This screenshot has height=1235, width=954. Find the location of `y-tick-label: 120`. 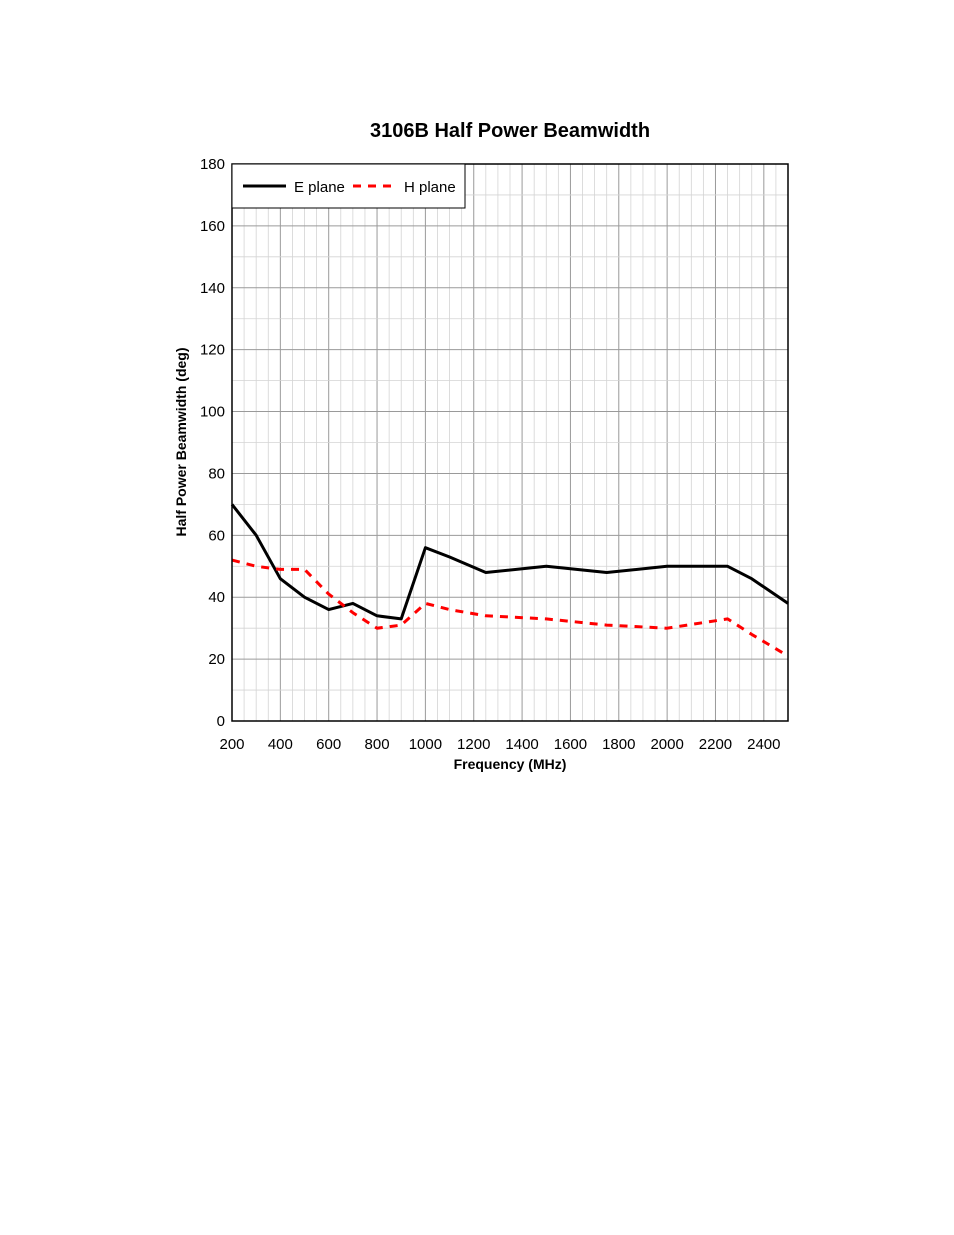

y-tick-label: 120 is located at coordinates (212, 350).